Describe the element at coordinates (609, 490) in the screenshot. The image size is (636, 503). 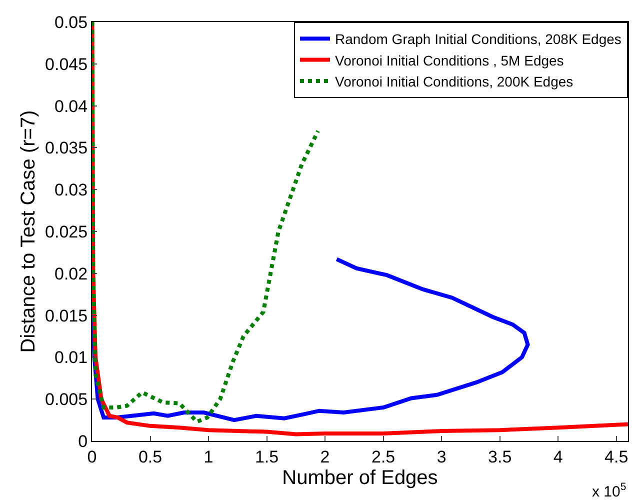
I see `text: x 10$^{5}$` at that location.